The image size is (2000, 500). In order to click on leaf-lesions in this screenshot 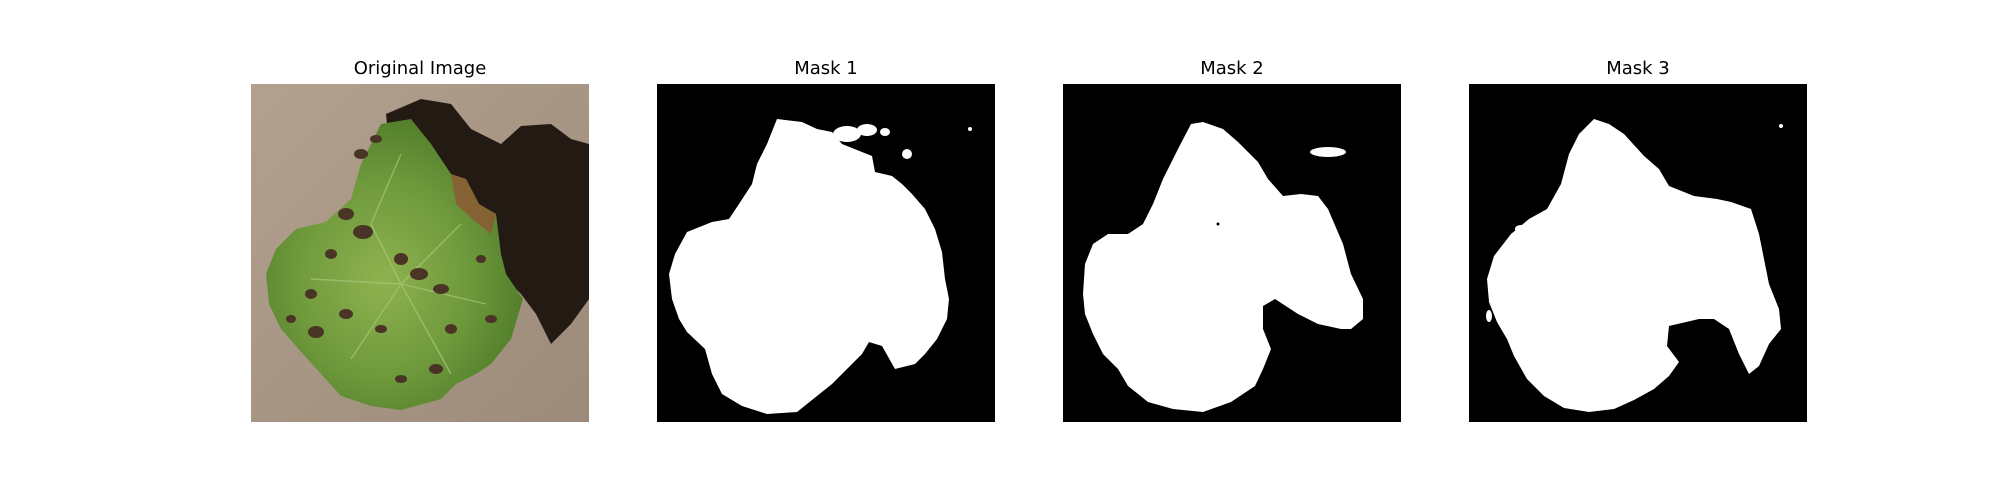, I will do `click(391, 259)`.